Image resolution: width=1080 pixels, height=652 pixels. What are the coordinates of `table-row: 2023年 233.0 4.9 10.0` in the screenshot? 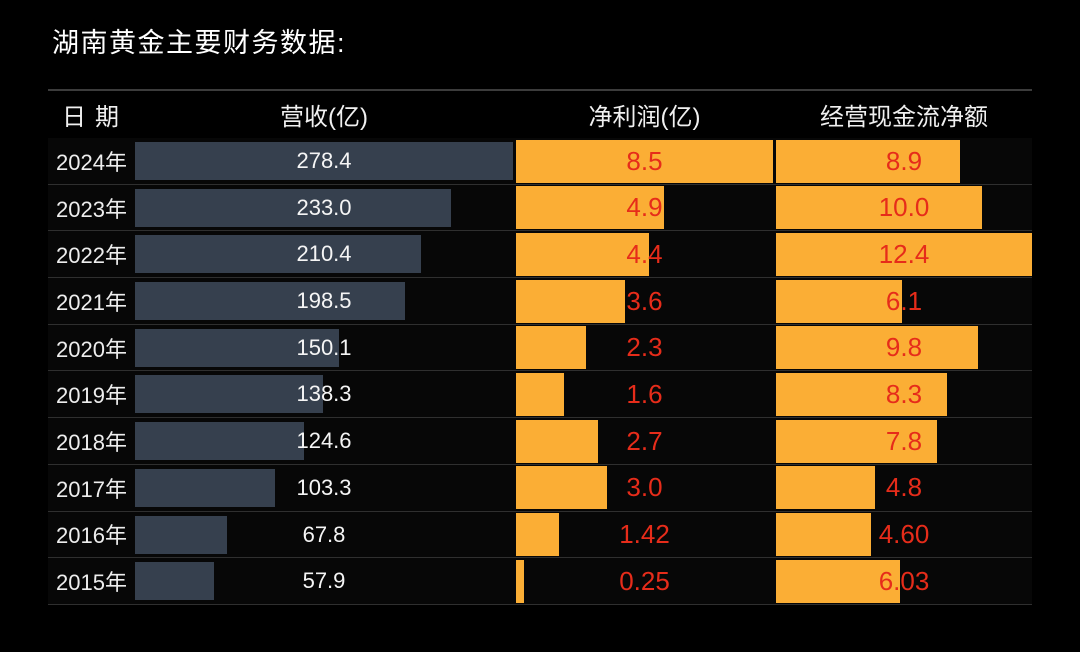 It's located at (540, 208).